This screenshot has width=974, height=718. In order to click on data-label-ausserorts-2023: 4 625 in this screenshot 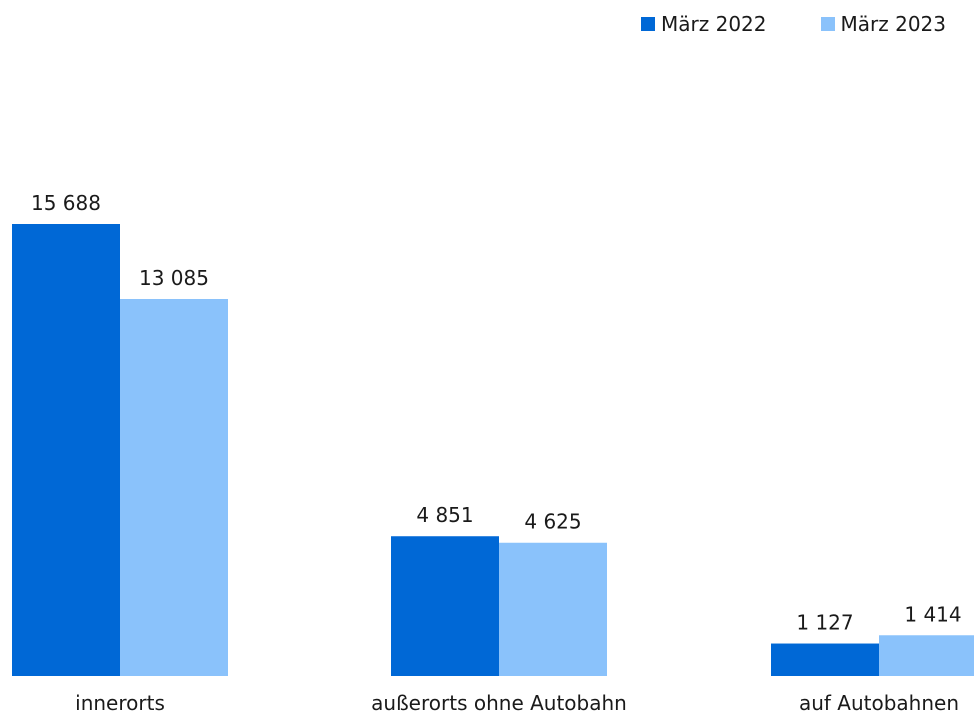, I will do `click(552, 522)`.